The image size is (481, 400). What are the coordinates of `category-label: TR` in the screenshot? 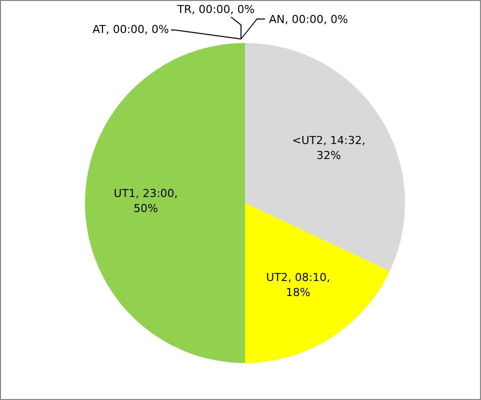 It's located at (184, 9).